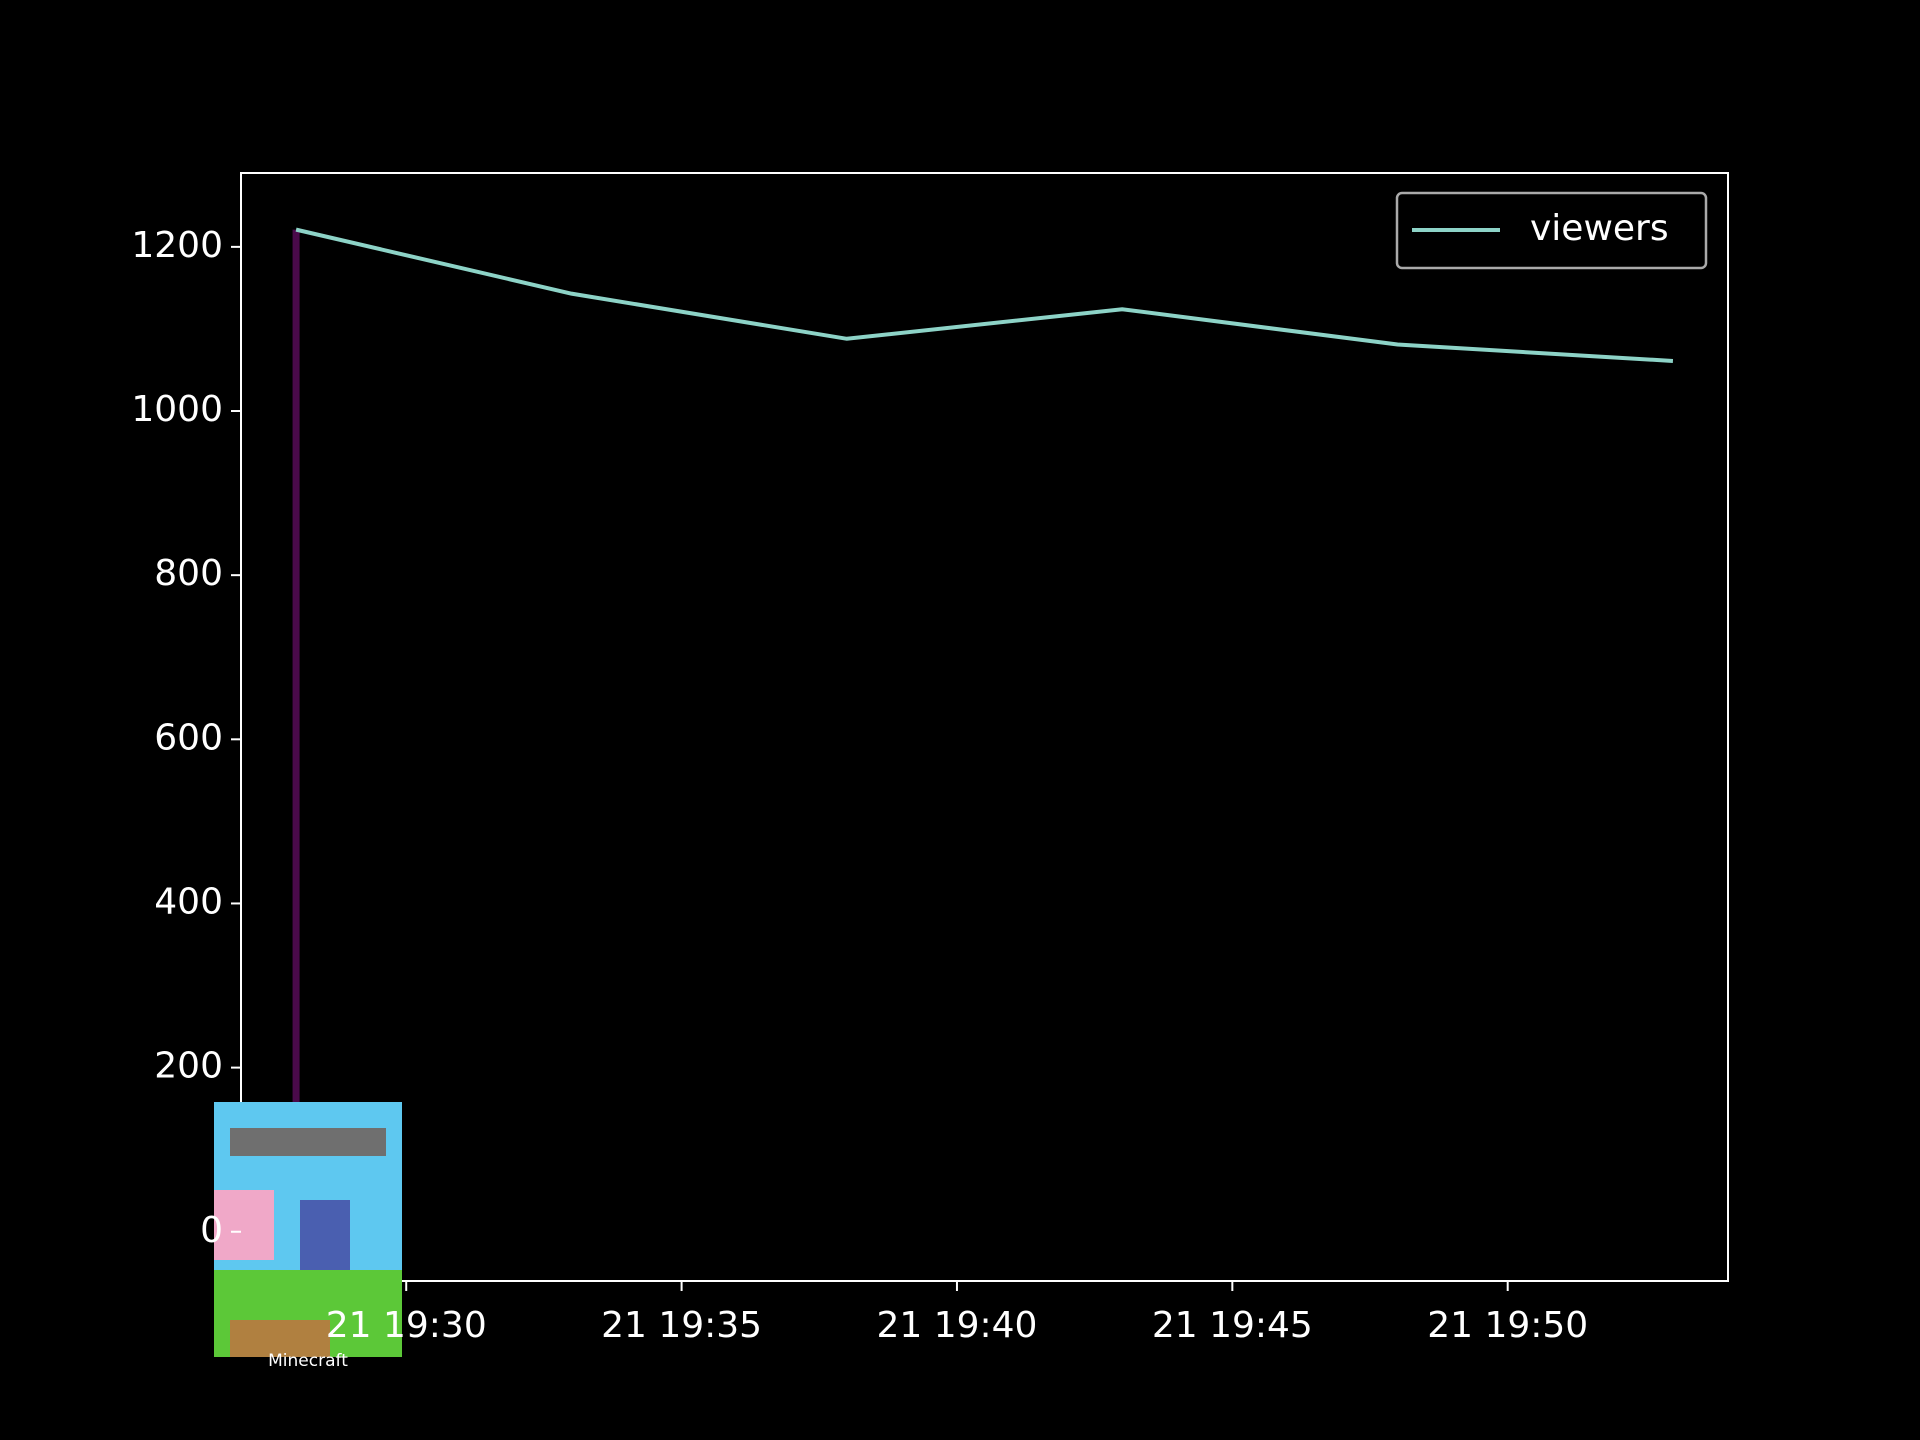 The width and height of the screenshot is (1920, 1440). What do you see at coordinates (681, 1325) in the screenshot?
I see `x-tick-label: 21 19:35` at bounding box center [681, 1325].